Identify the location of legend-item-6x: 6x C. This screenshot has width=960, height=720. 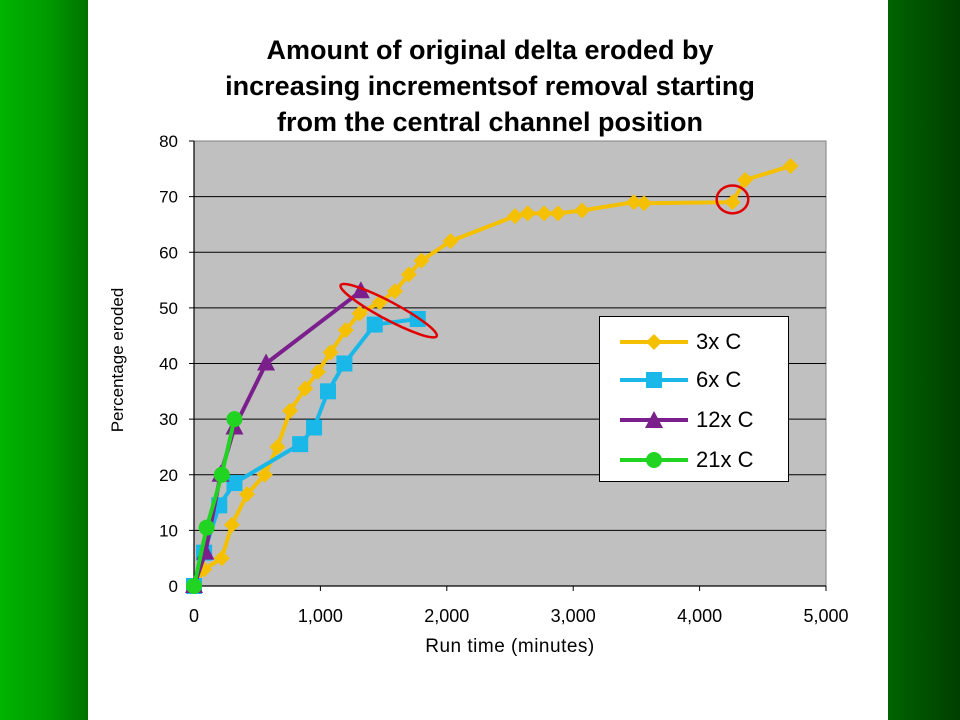
(694, 380).